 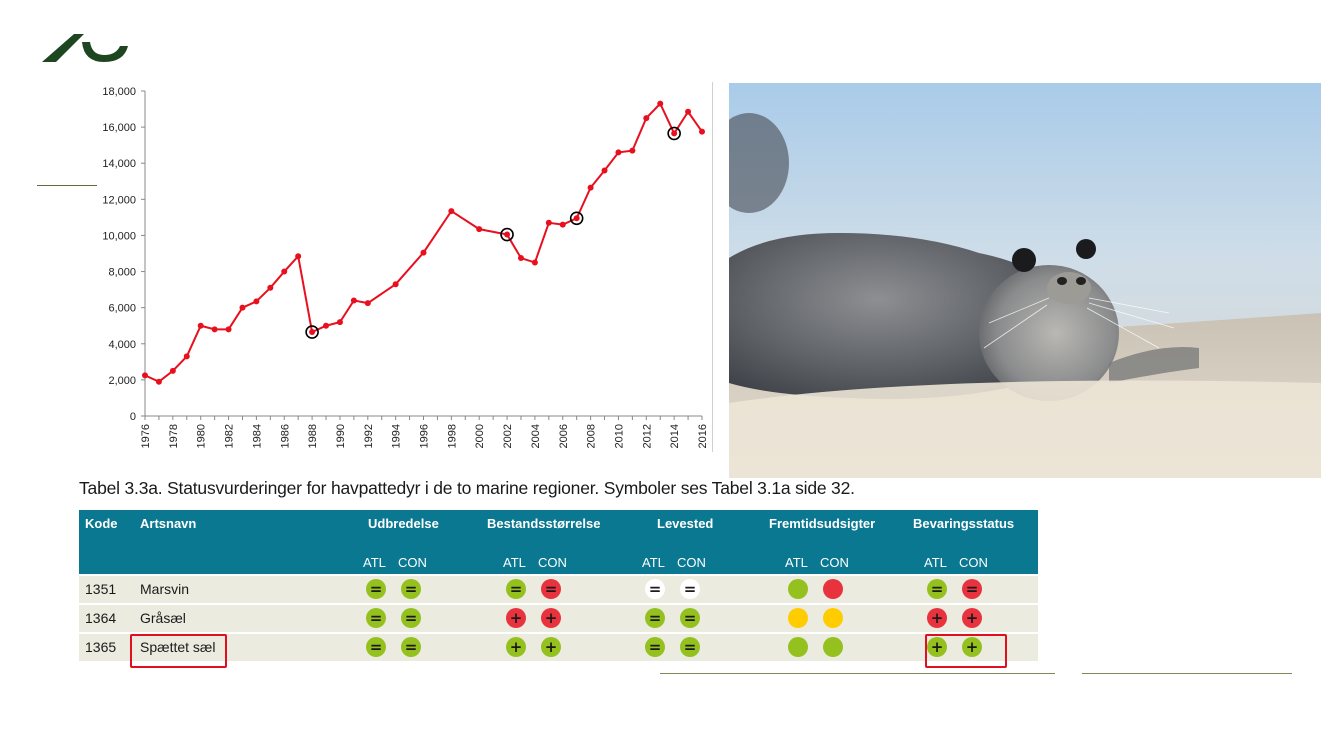 What do you see at coordinates (101, 618) in the screenshot?
I see `row-code: 1364` at bounding box center [101, 618].